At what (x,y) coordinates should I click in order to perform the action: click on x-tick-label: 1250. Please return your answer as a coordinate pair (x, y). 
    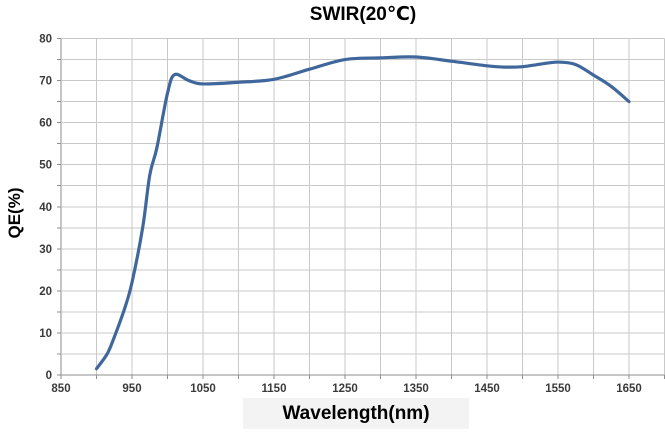
    Looking at the image, I should click on (345, 389).